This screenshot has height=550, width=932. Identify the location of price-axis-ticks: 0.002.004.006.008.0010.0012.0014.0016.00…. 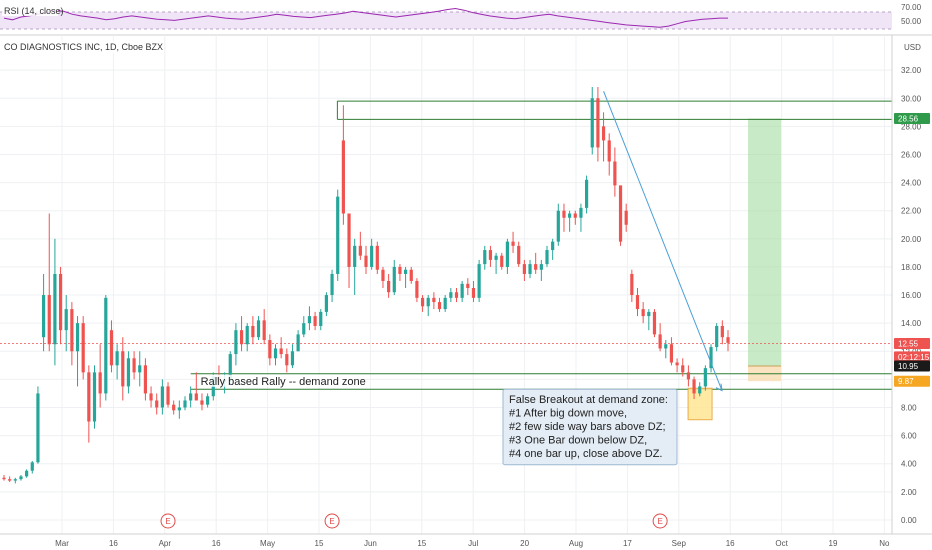
(911, 295).